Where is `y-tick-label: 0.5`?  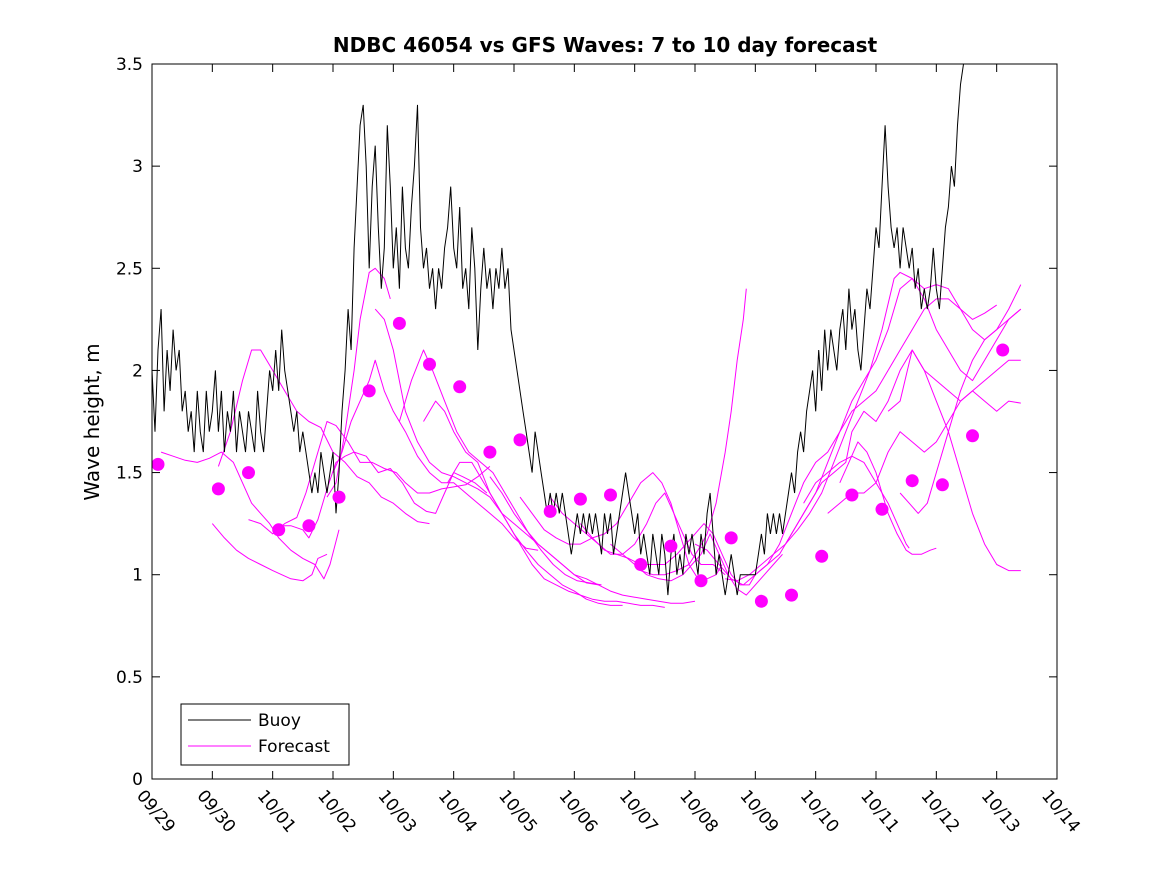 y-tick-label: 0.5 is located at coordinates (129, 678).